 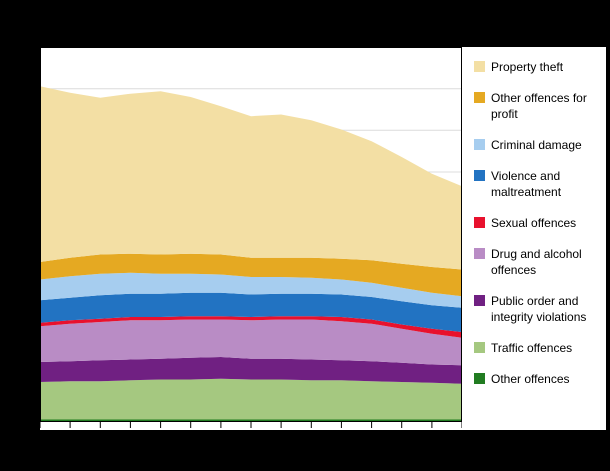 What do you see at coordinates (527, 67) in the screenshot?
I see `legend-label-property-theft: Property theft` at bounding box center [527, 67].